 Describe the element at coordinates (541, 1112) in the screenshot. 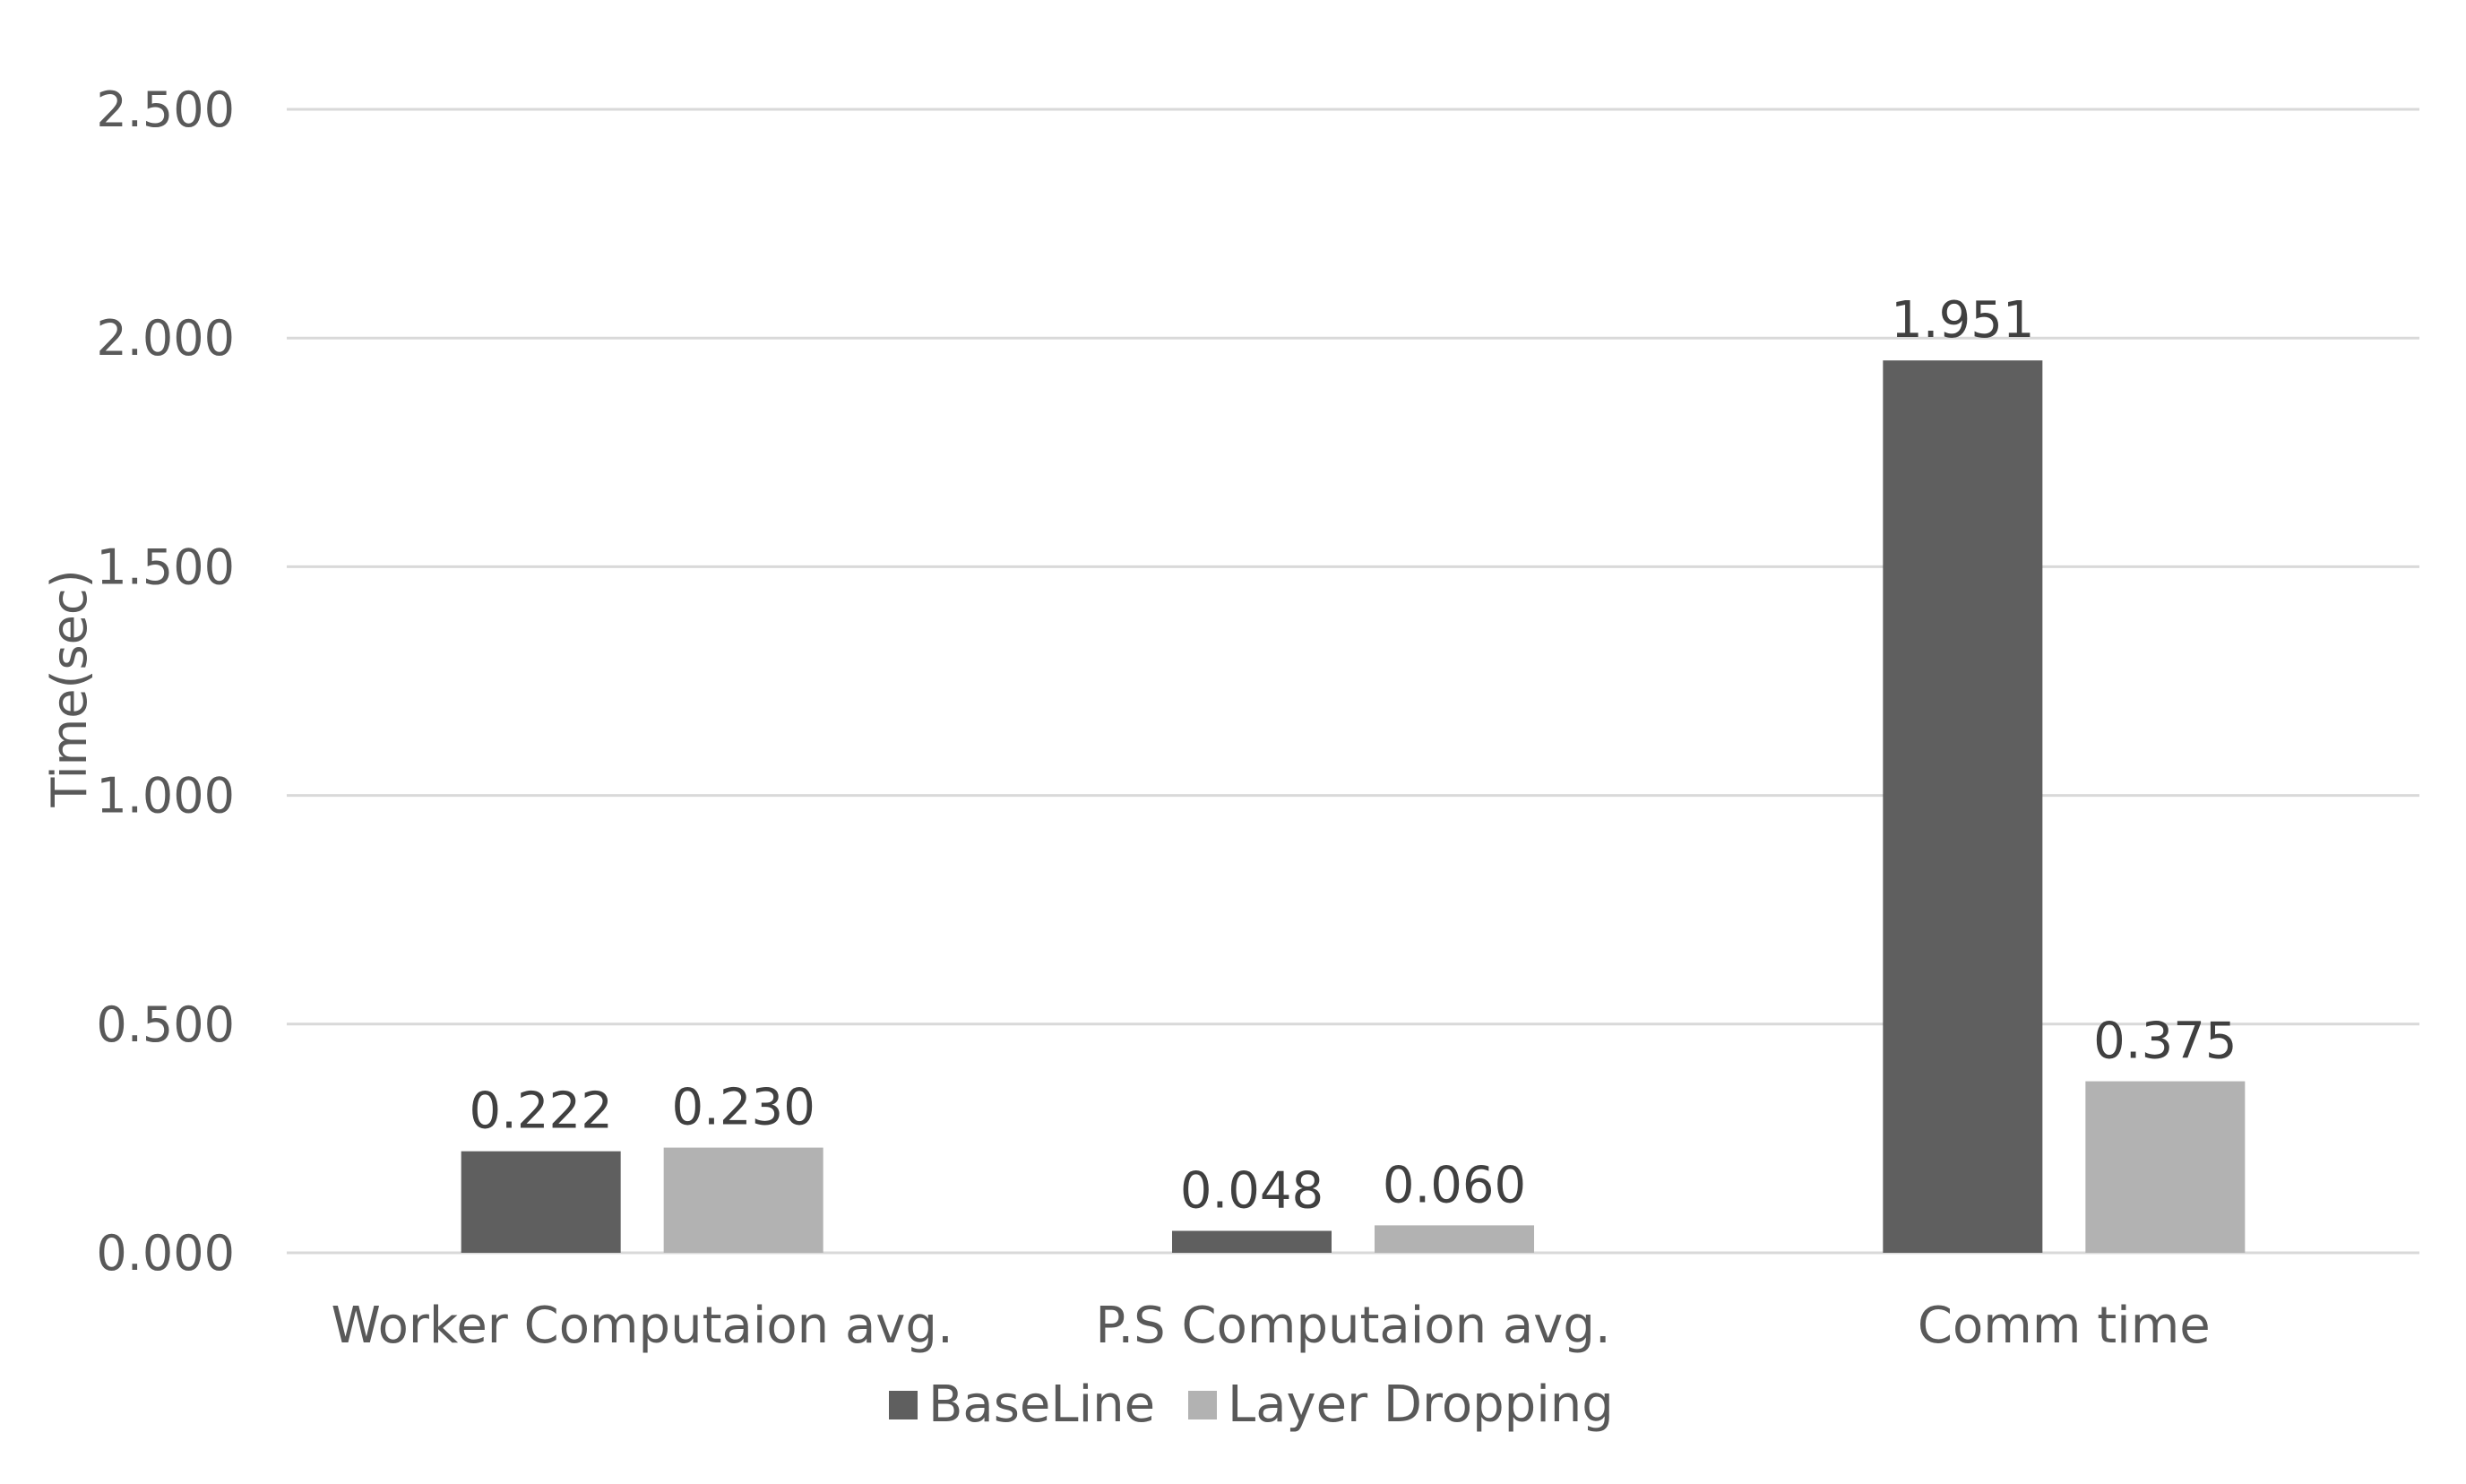

I see `data-label: 0.222` at that location.